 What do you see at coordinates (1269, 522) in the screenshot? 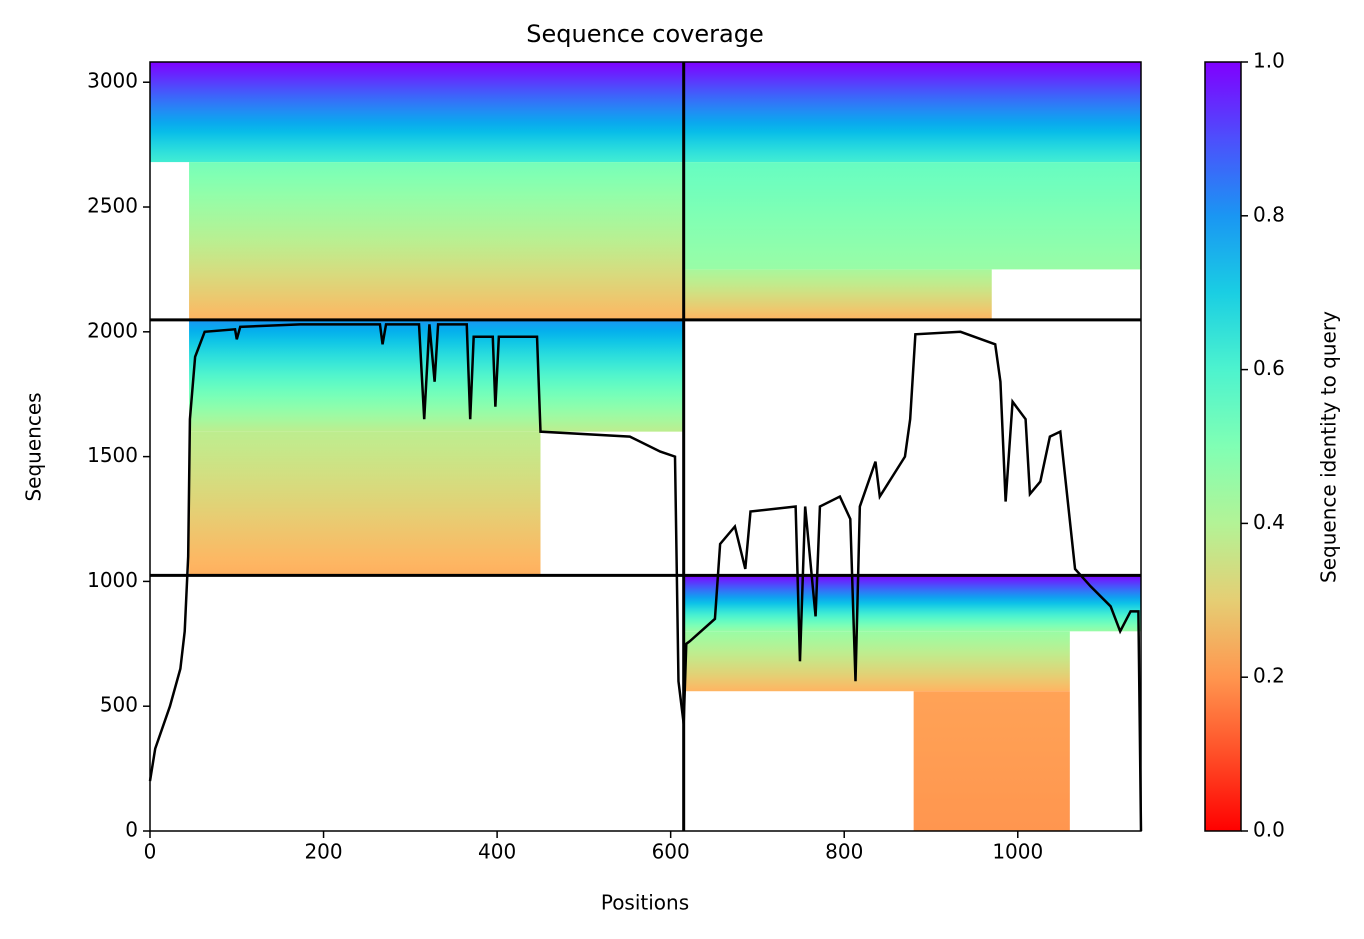
I see `colorbar-tick-label: 0.4` at bounding box center [1269, 522].